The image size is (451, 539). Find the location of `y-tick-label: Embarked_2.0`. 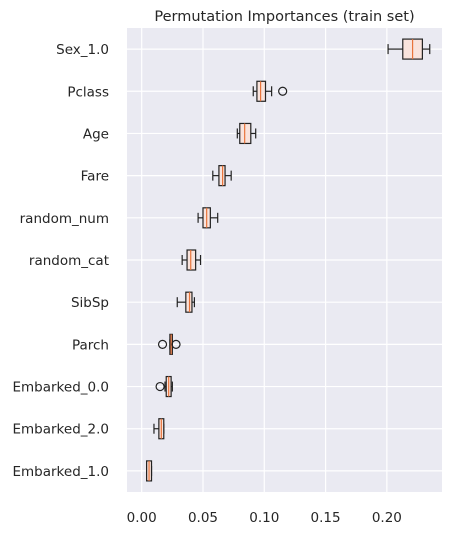

y-tick-label: Embarked_2.0 is located at coordinates (60, 430).